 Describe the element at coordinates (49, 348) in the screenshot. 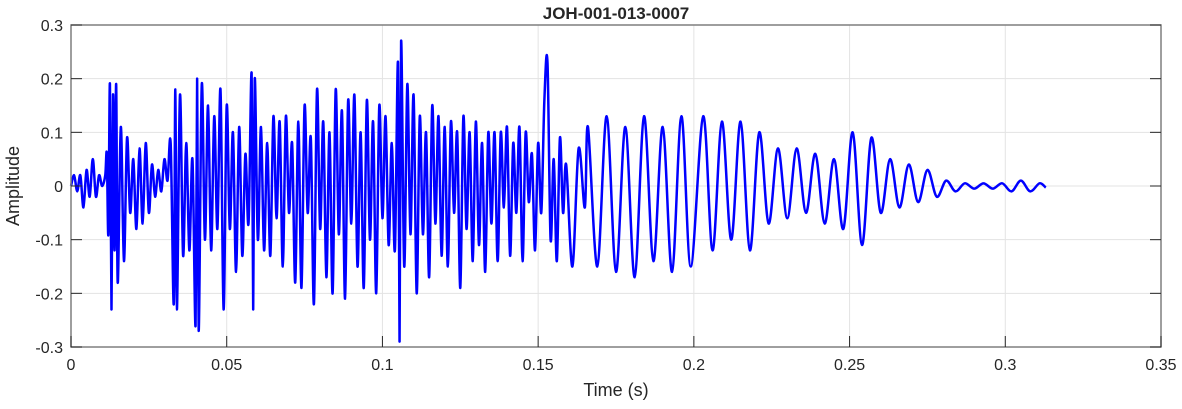

I see `y-tick-label: -0.3` at that location.